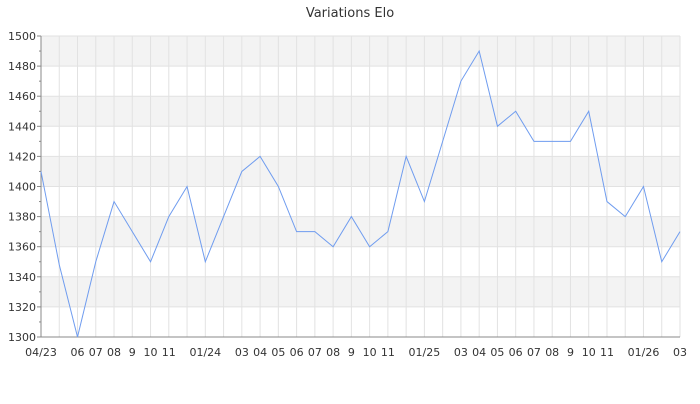 The height and width of the screenshot is (404, 700). Describe the element at coordinates (22, 187) in the screenshot. I see `y-tick-label: 1400` at that location.